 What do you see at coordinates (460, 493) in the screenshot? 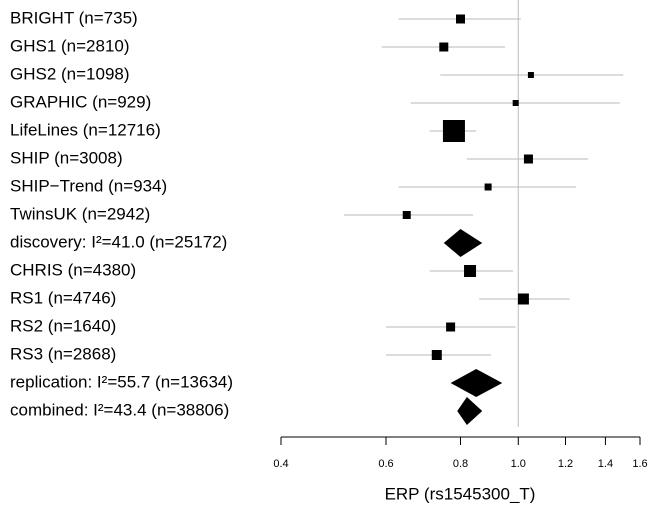
I see `x-axis-title: ERP (rs1545300_T)` at bounding box center [460, 493].